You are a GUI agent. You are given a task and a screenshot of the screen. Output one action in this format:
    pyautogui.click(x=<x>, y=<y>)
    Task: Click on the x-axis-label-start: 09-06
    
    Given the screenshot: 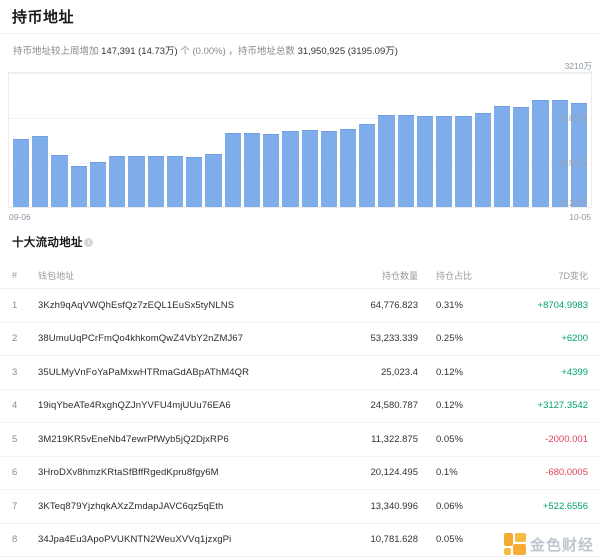 What is the action you would take?
    pyautogui.click(x=20, y=217)
    